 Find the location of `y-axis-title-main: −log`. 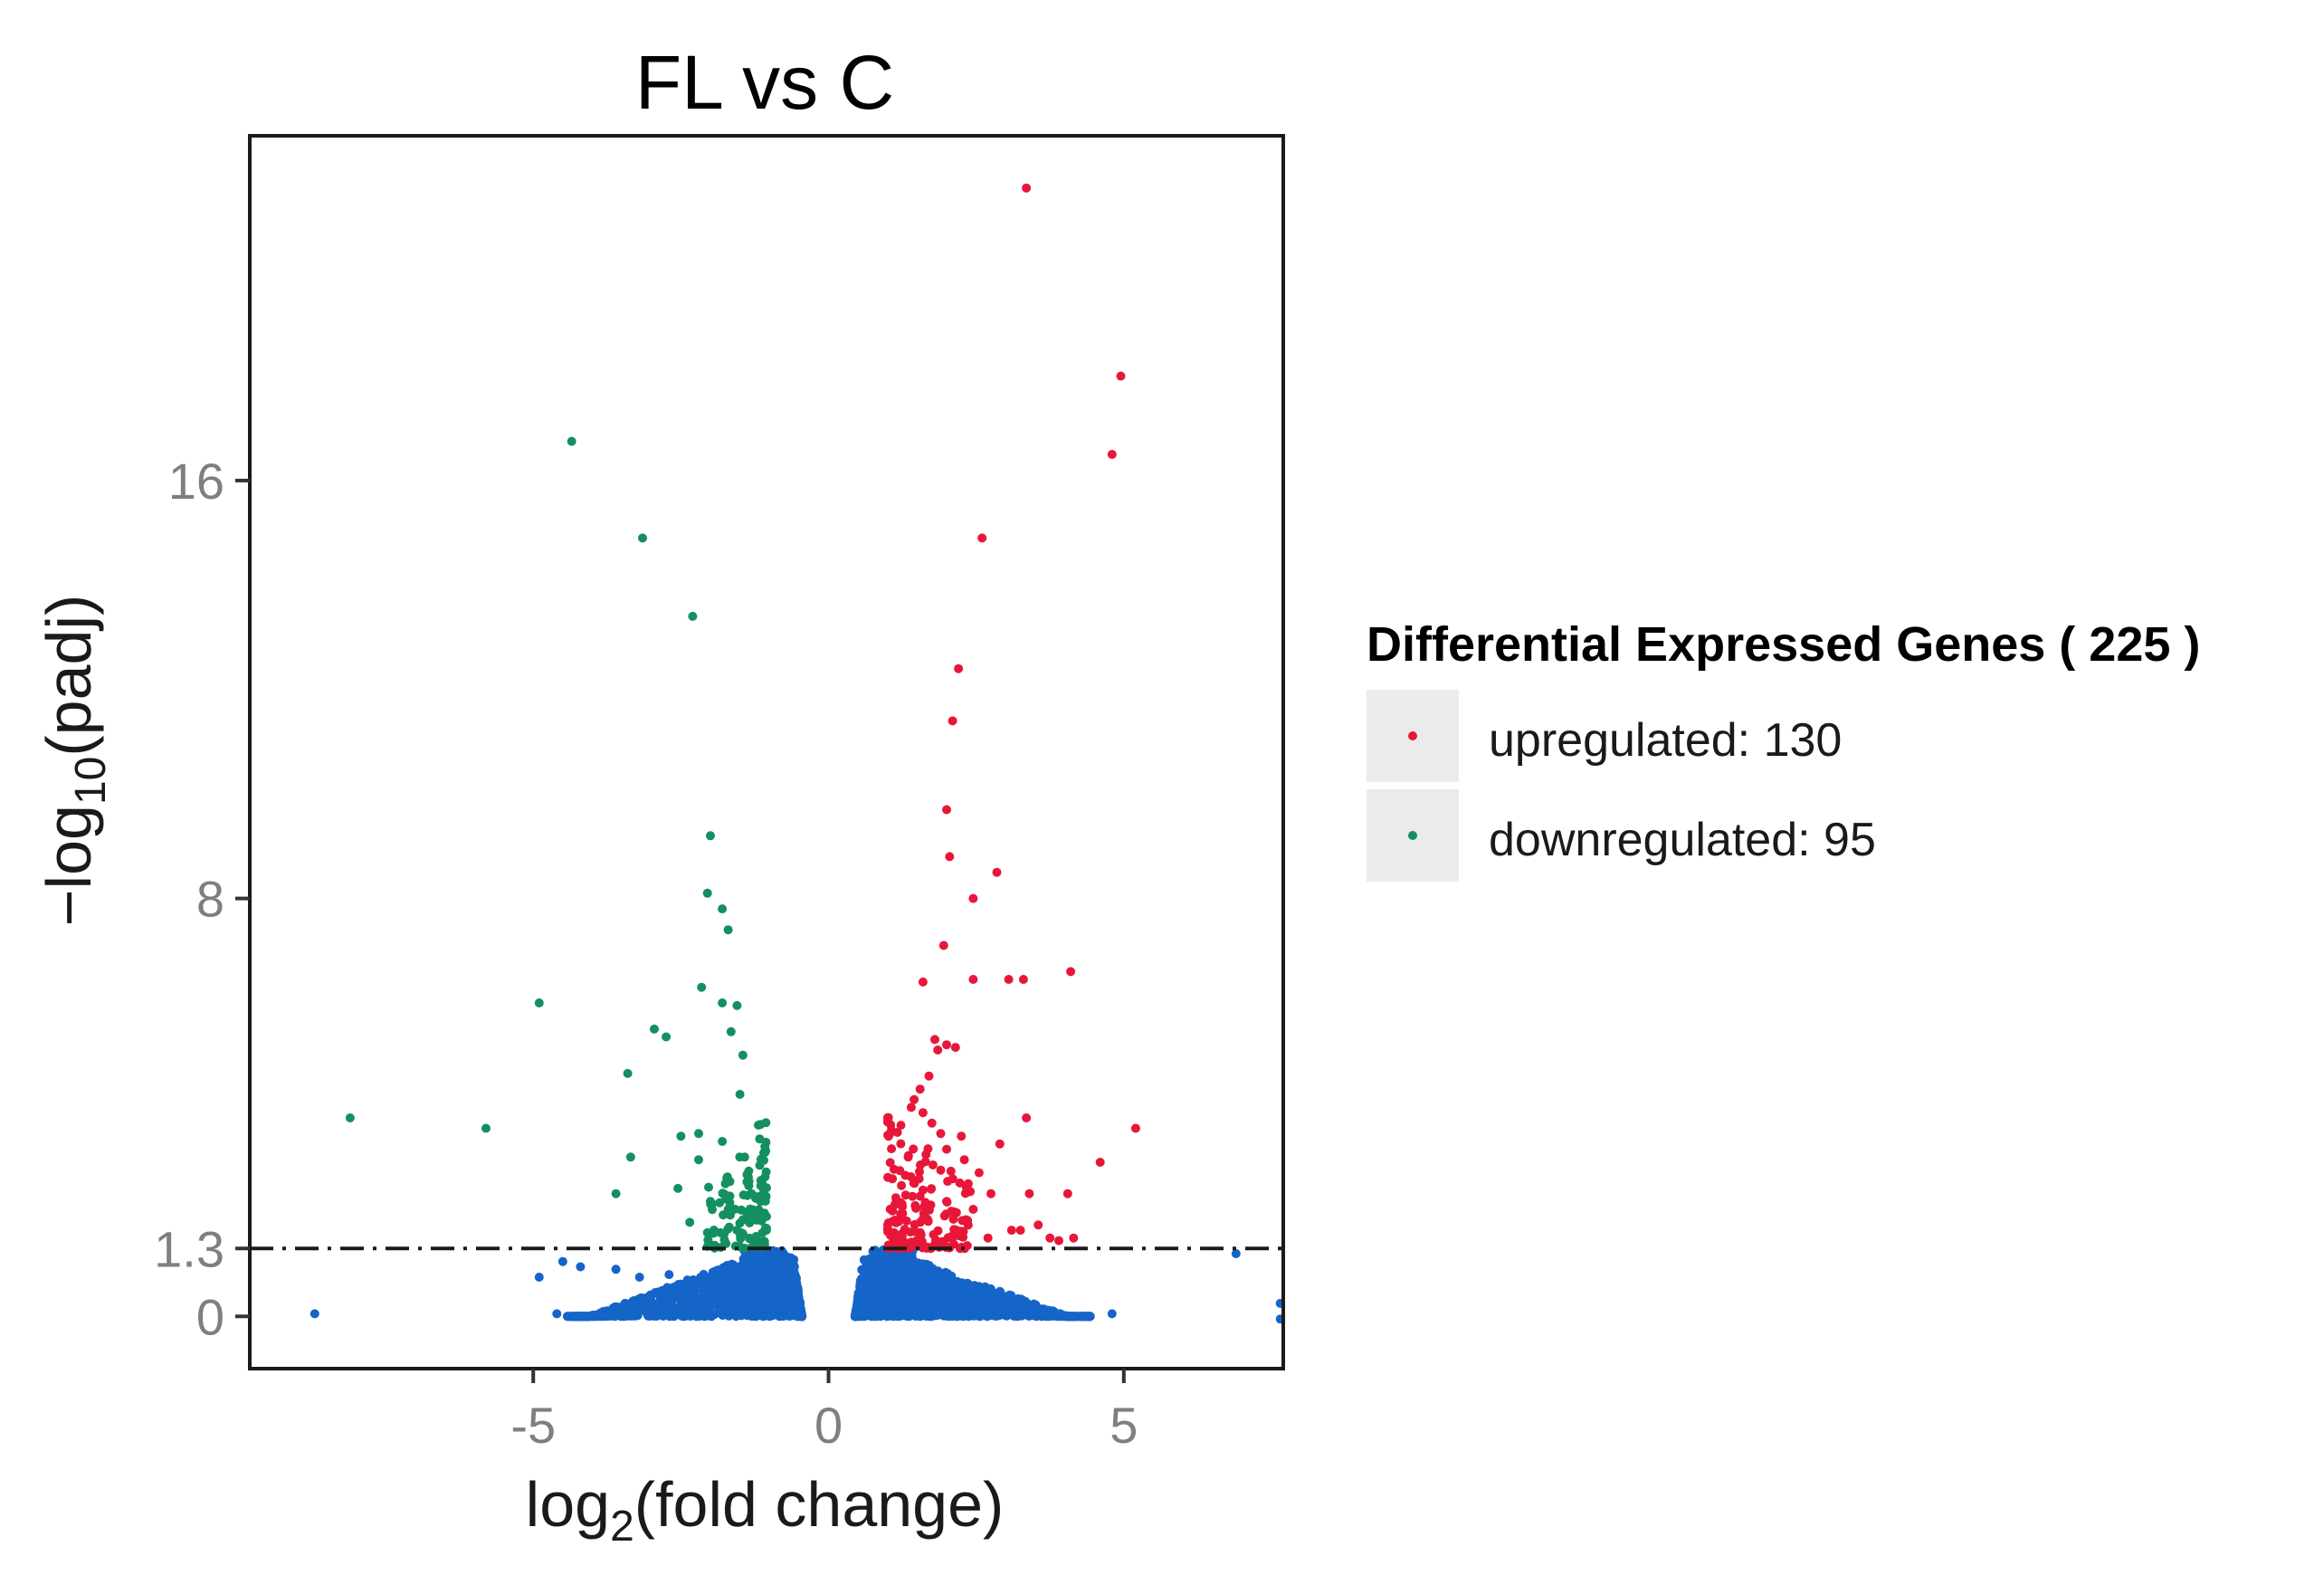

y-axis-title-main: −log is located at coordinates (69, 865).